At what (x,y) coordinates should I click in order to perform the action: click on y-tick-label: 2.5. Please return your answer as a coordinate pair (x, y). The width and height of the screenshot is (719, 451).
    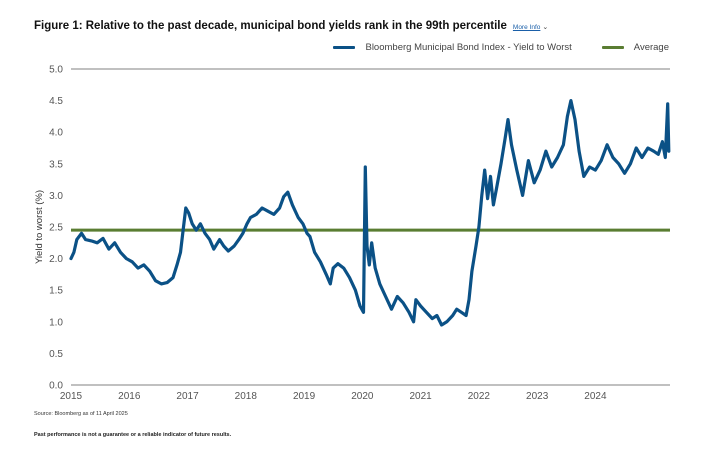
    Looking at the image, I should click on (56, 228).